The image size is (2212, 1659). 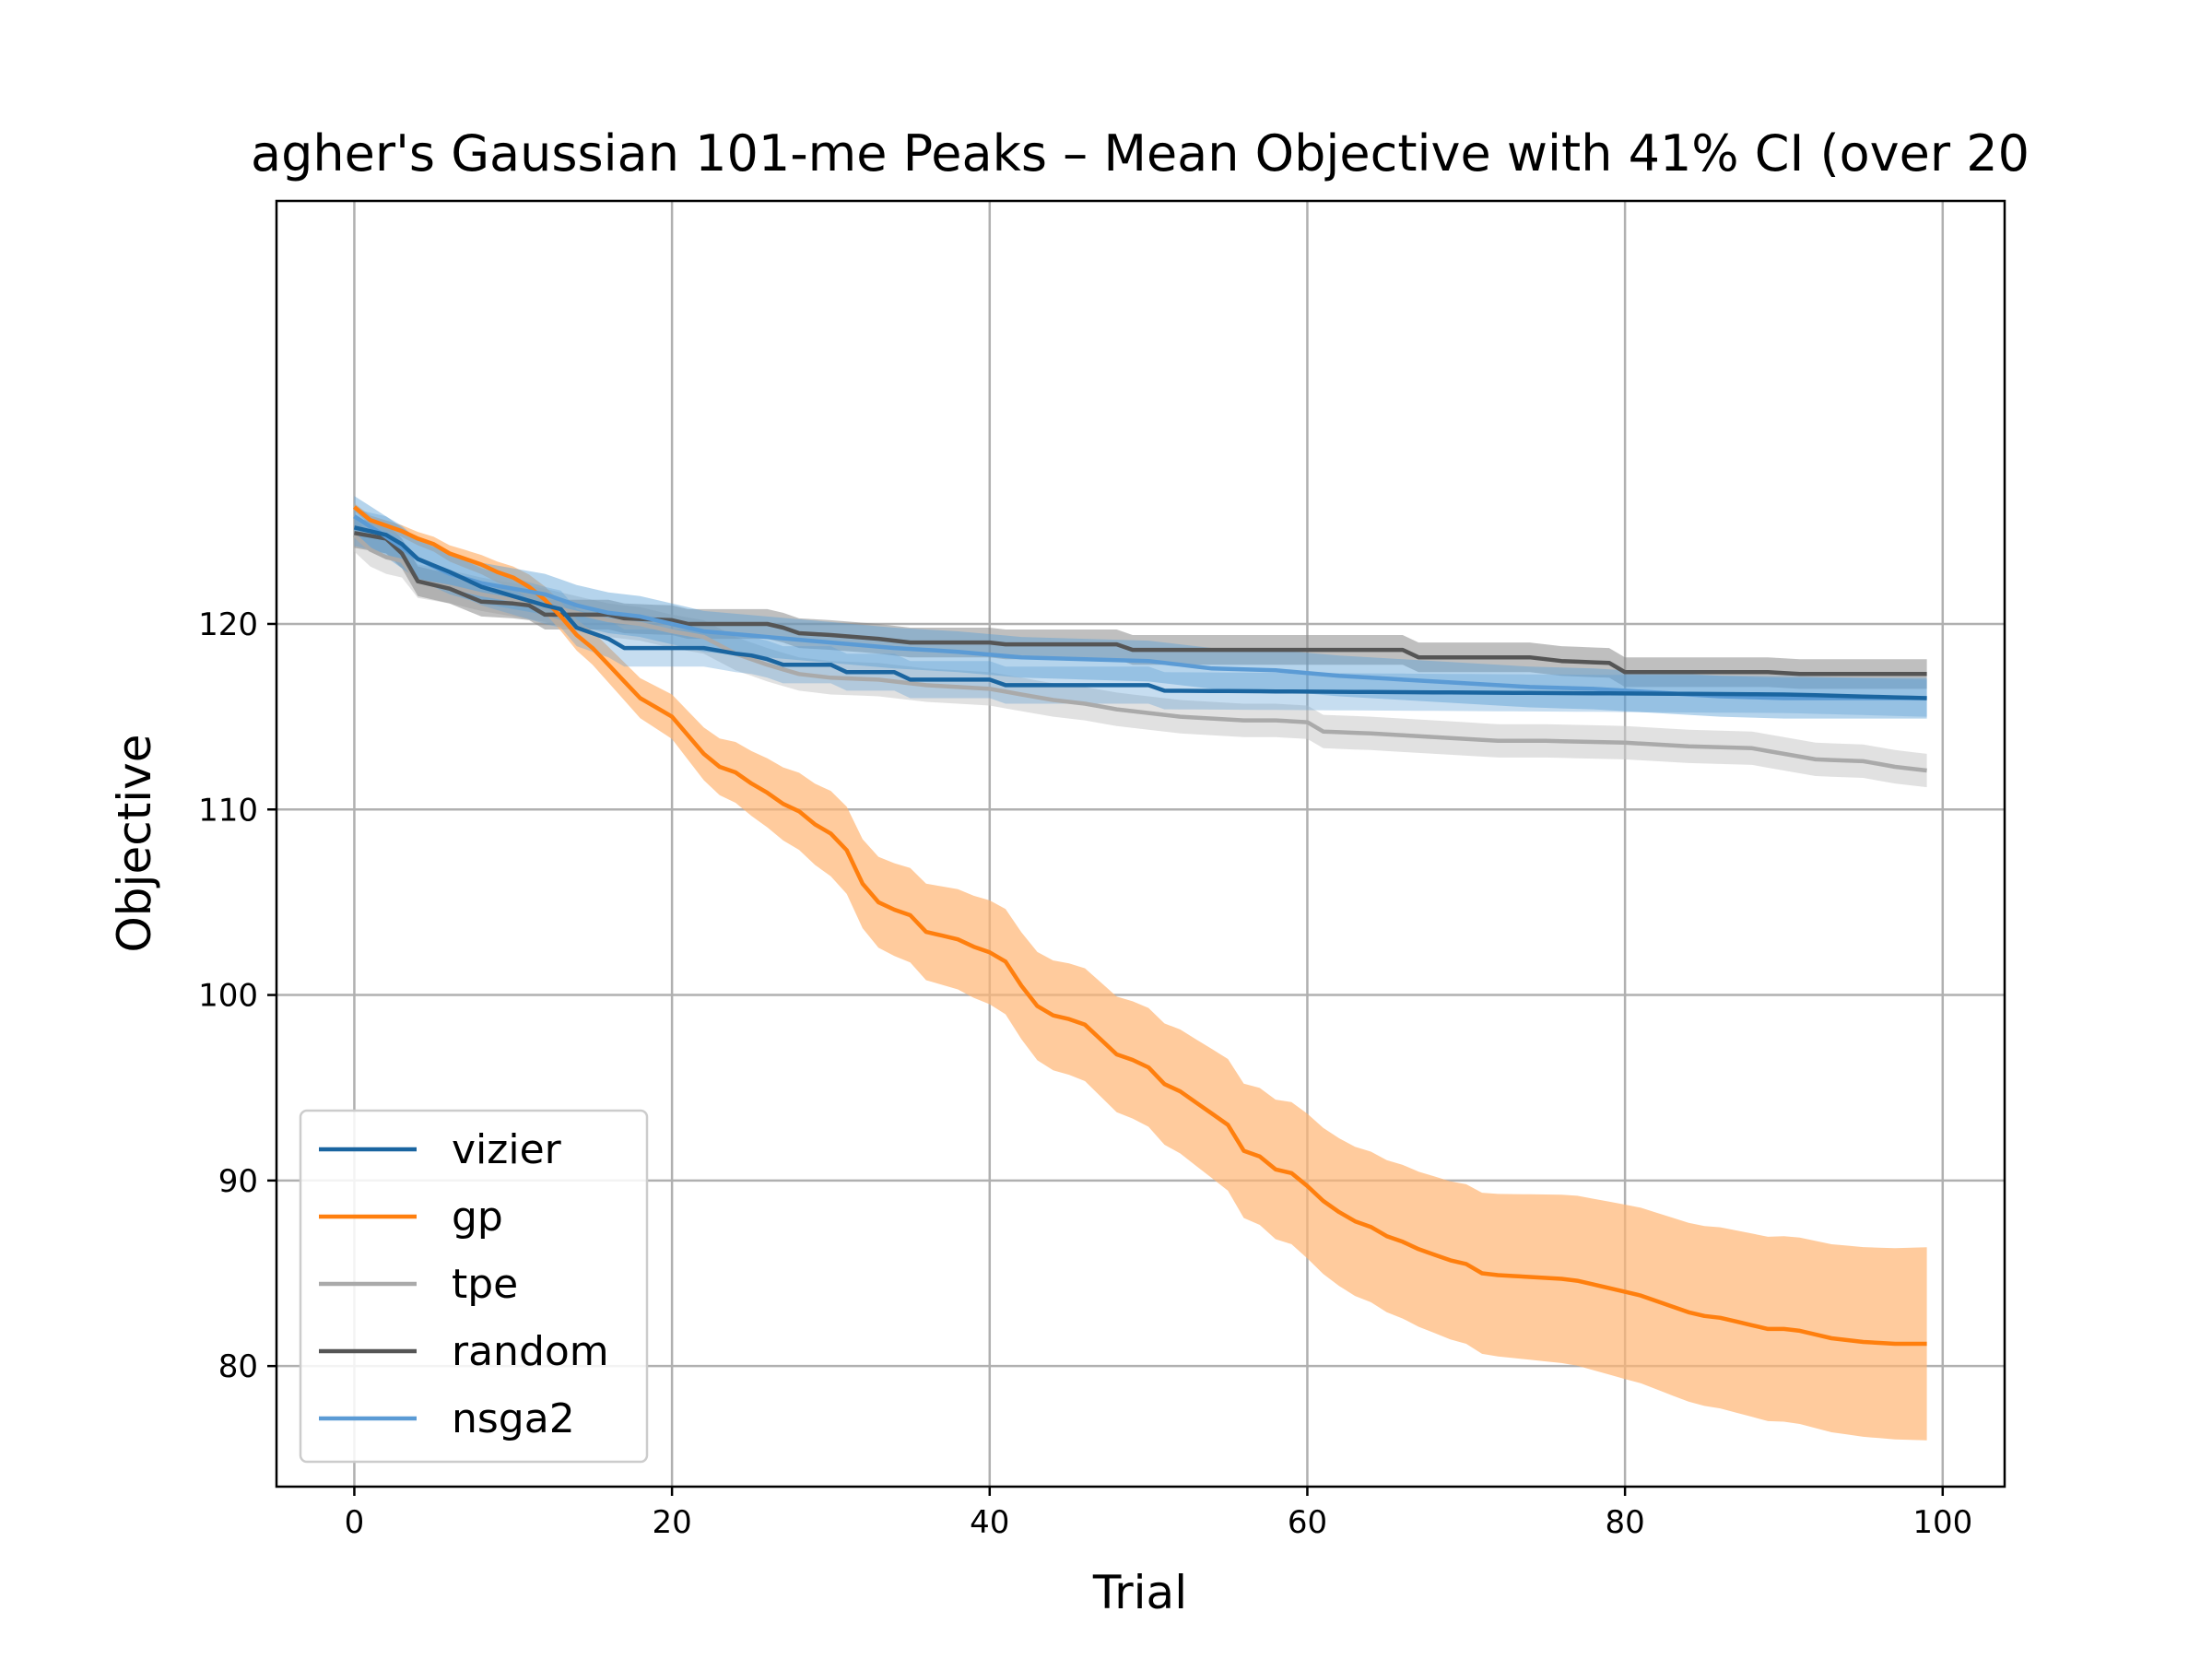 I want to click on x-tick-label: 60, so click(x=1307, y=1522).